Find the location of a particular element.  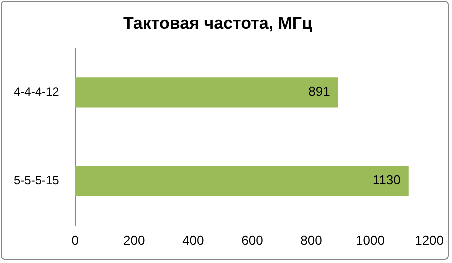

chart-title: Тактовая частота, МГц is located at coordinates (218, 23).